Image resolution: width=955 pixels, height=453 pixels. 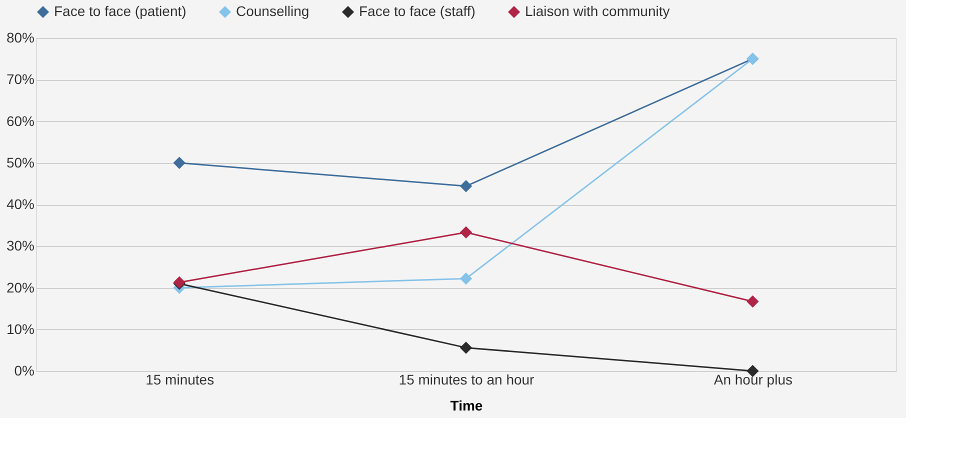 I want to click on legend-label: Face to face (staff), so click(x=417, y=11).